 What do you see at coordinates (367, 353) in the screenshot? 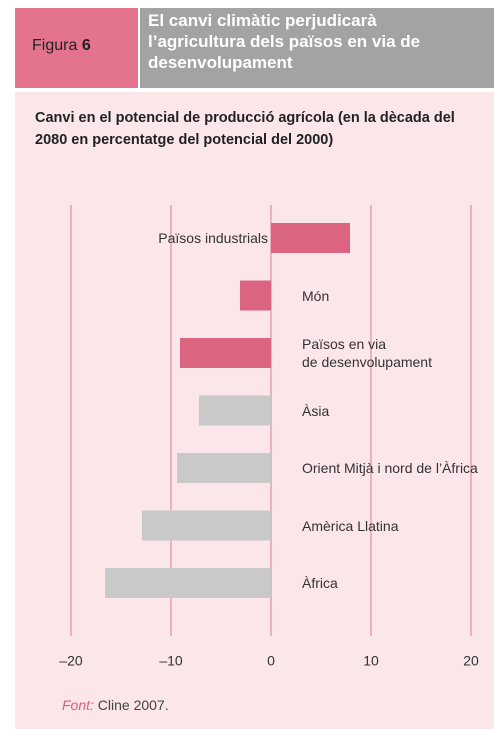
I see `category-label: Països en via de desenvolupament` at bounding box center [367, 353].